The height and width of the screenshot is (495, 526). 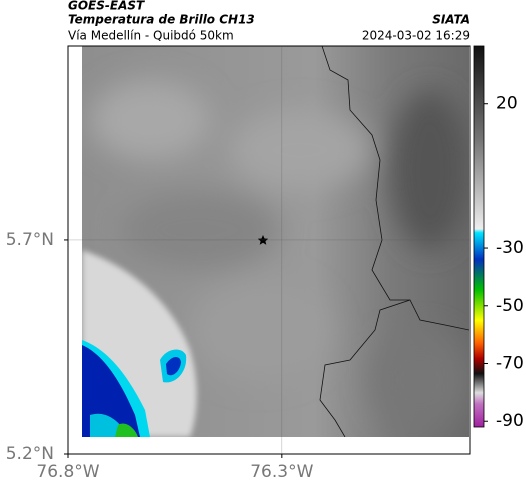 What do you see at coordinates (151, 36) in the screenshot?
I see `route: Vía Medellín - Quibdó 50km` at bounding box center [151, 36].